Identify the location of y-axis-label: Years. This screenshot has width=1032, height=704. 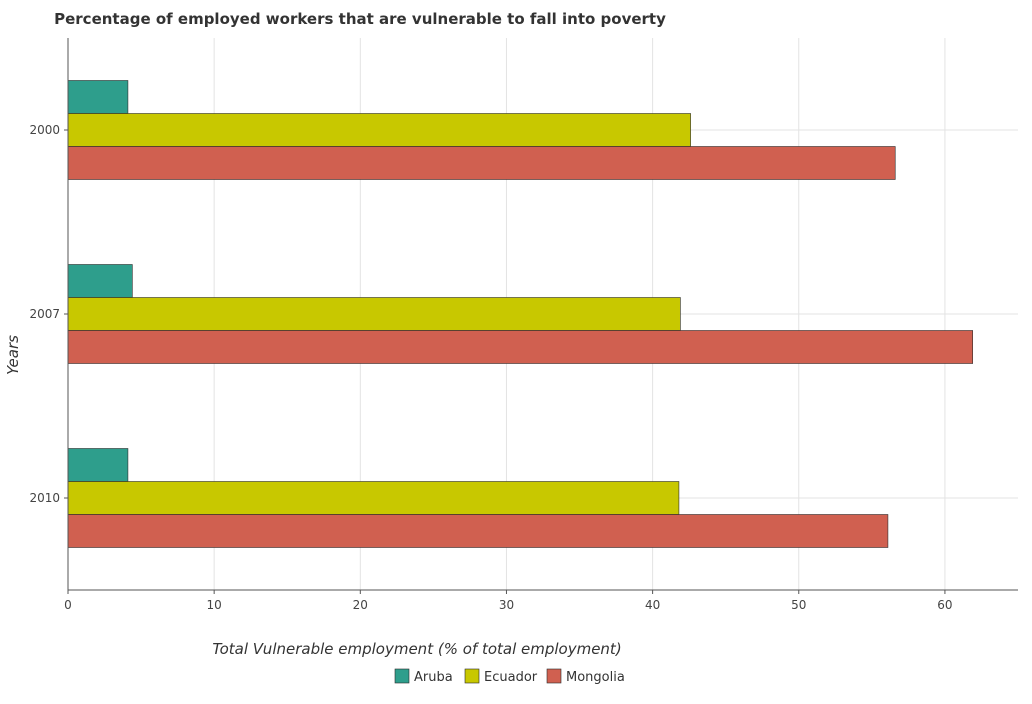
(13, 355).